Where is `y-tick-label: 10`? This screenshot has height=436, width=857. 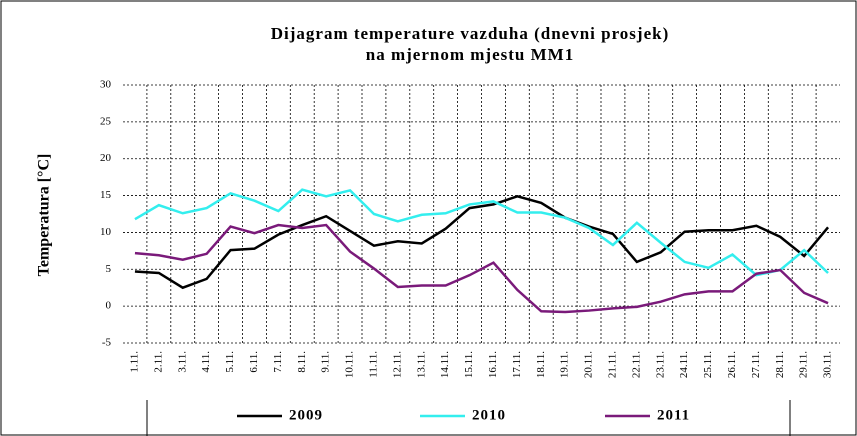
y-tick-label: 10 is located at coordinates (106, 232).